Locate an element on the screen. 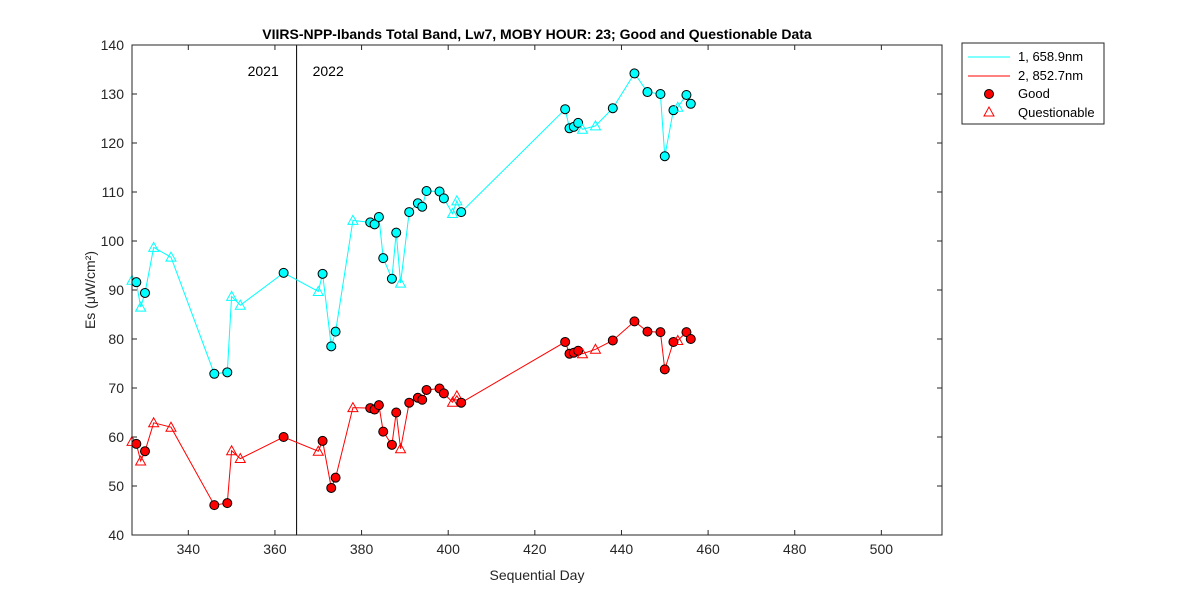  x-tick-label: 440 is located at coordinates (622, 549).